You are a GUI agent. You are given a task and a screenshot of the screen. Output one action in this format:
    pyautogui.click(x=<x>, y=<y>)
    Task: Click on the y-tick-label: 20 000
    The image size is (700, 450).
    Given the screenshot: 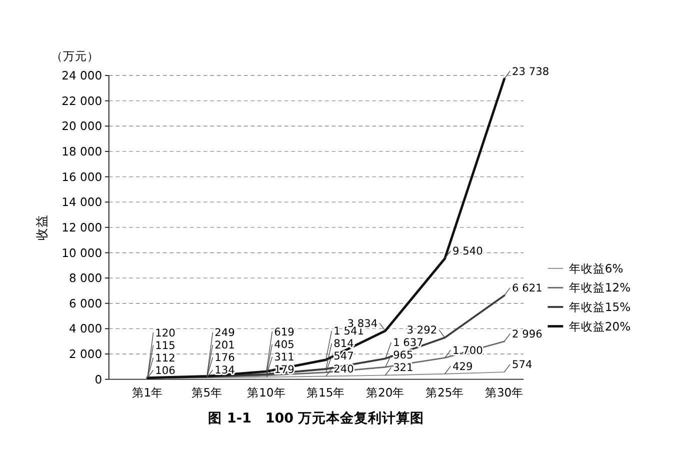 What is the action you would take?
    pyautogui.click(x=82, y=126)
    